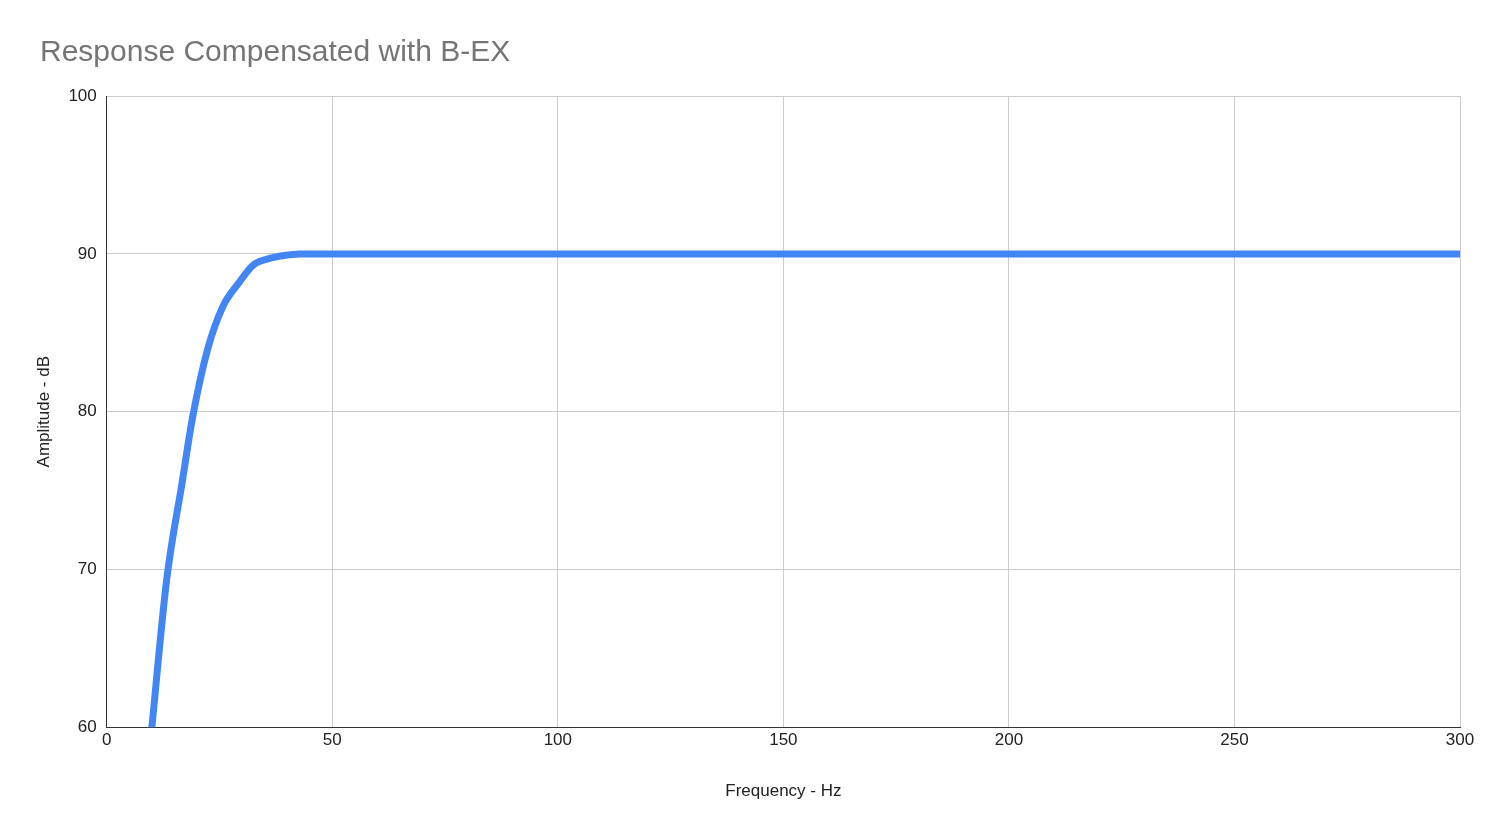 The width and height of the screenshot is (1500, 817). Describe the element at coordinates (1009, 740) in the screenshot. I see `x-tick-label: 200` at that location.